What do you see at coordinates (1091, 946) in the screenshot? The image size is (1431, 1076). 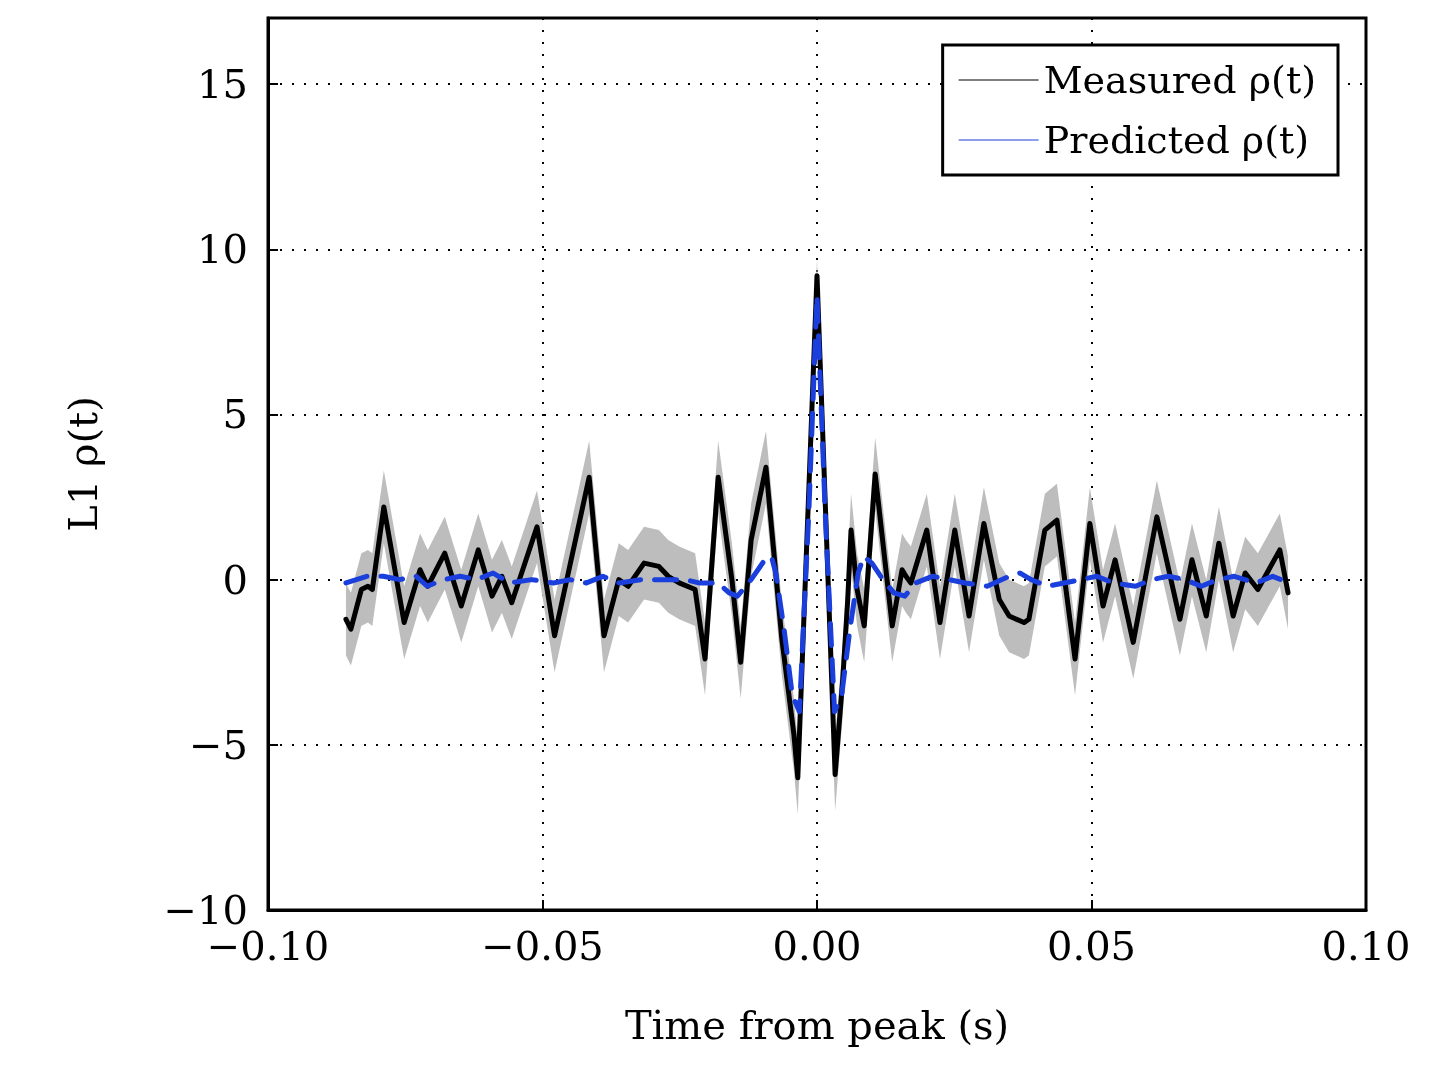 I see `x-tick-label: 0.05` at bounding box center [1091, 946].